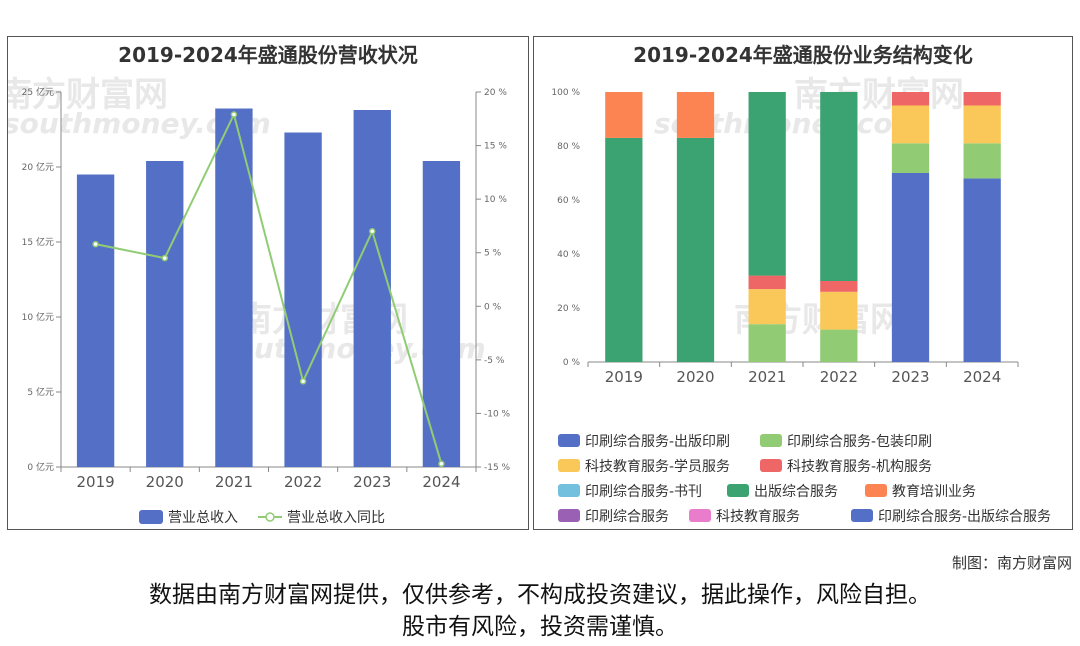 Image resolution: width=1080 pixels, height=646 pixels. What do you see at coordinates (568, 201) in the screenshot?
I see `y-tick-label: 60 %` at bounding box center [568, 201].